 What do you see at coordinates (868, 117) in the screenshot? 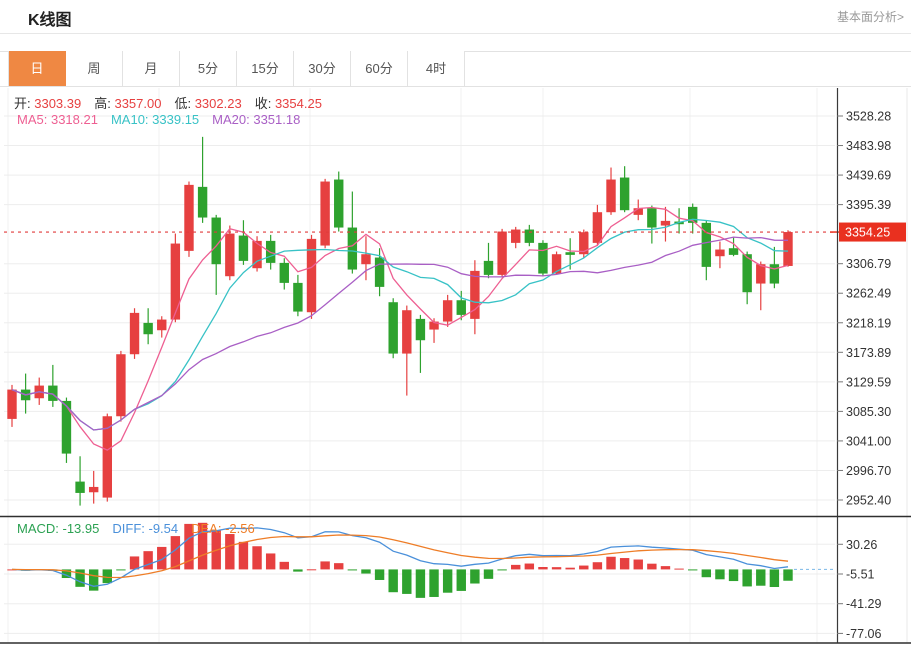
I see `price-axis-label: 3528.28` at bounding box center [868, 117].